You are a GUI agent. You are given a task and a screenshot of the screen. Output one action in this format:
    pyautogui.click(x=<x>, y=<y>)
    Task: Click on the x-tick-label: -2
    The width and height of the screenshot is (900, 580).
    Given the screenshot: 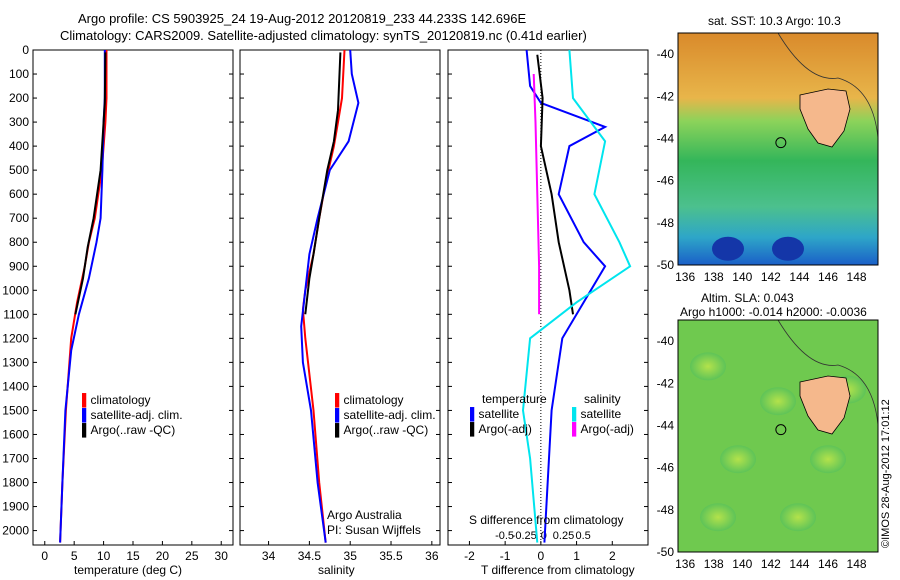 What is the action you would take?
    pyautogui.click(x=469, y=556)
    